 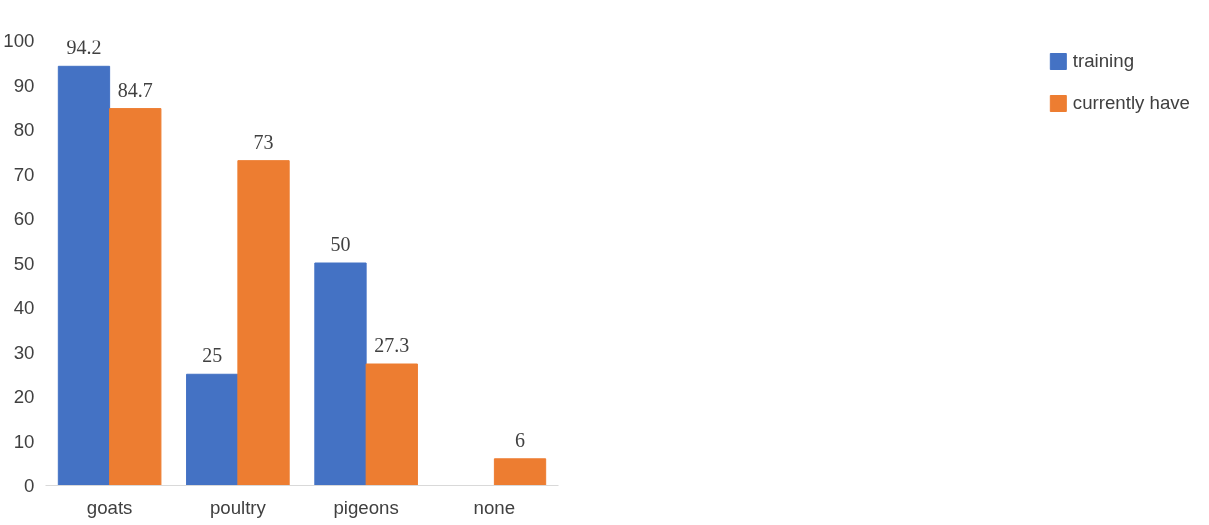 What do you see at coordinates (24, 129) in the screenshot?
I see `y-tick-label: 80` at bounding box center [24, 129].